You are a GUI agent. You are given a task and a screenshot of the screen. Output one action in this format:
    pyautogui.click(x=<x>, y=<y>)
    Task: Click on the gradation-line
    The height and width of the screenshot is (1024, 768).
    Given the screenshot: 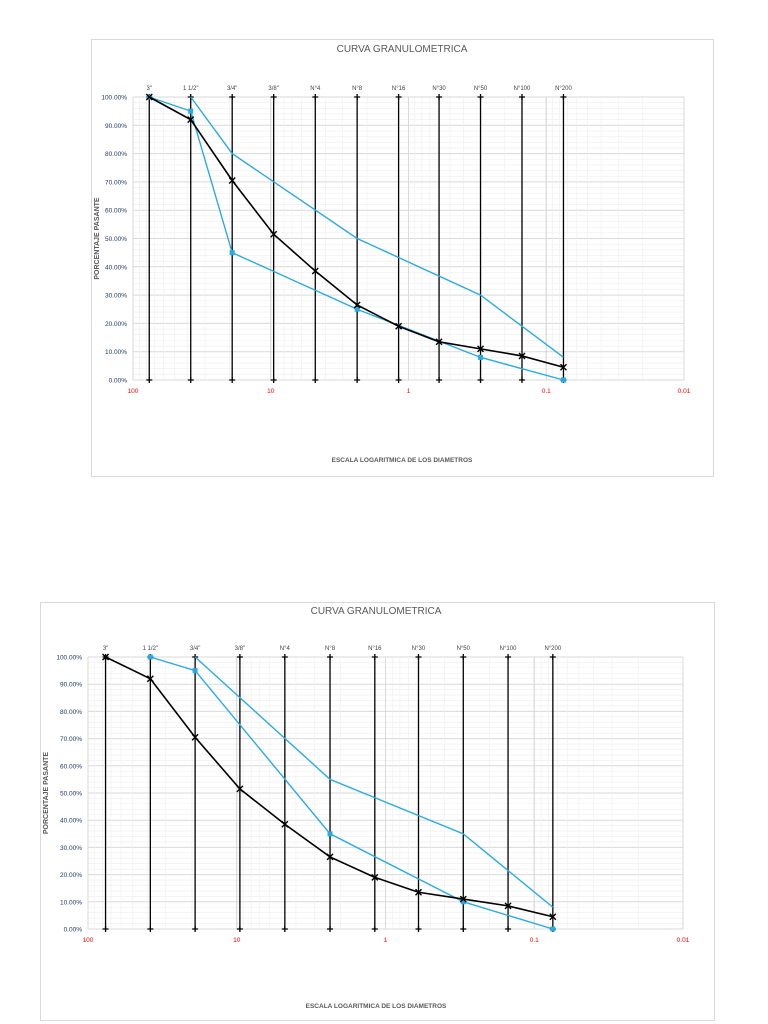 What is the action you would take?
    pyautogui.click(x=356, y=232)
    